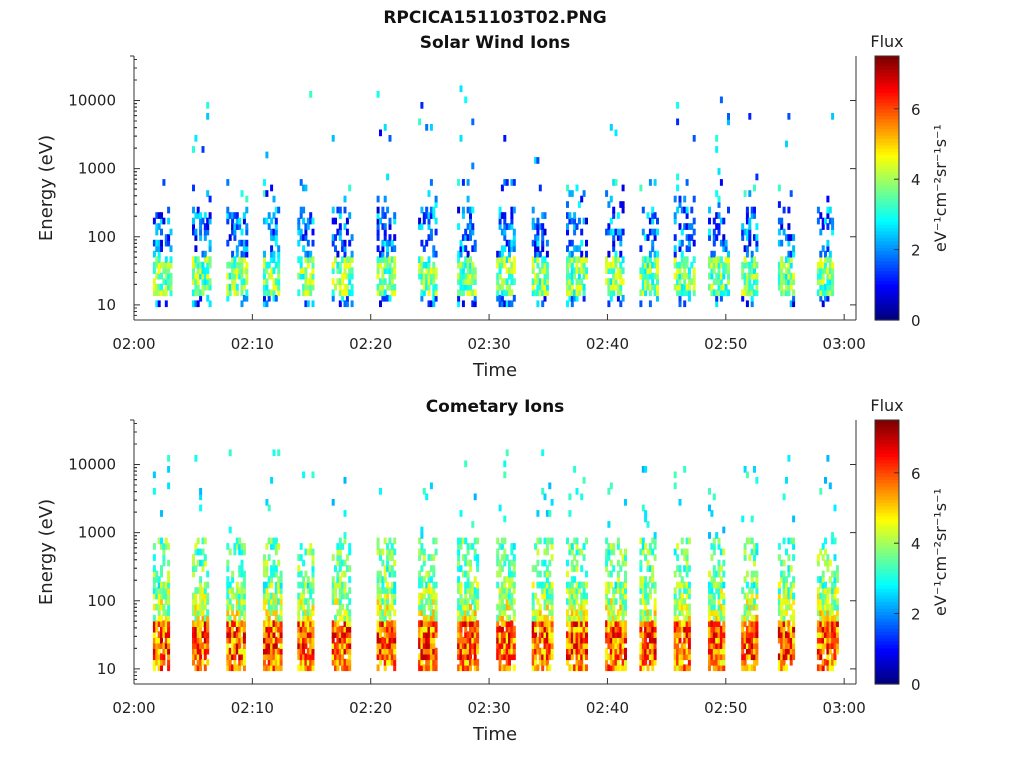 The height and width of the screenshot is (768, 1024). I want to click on solar-wind-y-tick-label: 10000, so click(92, 101).